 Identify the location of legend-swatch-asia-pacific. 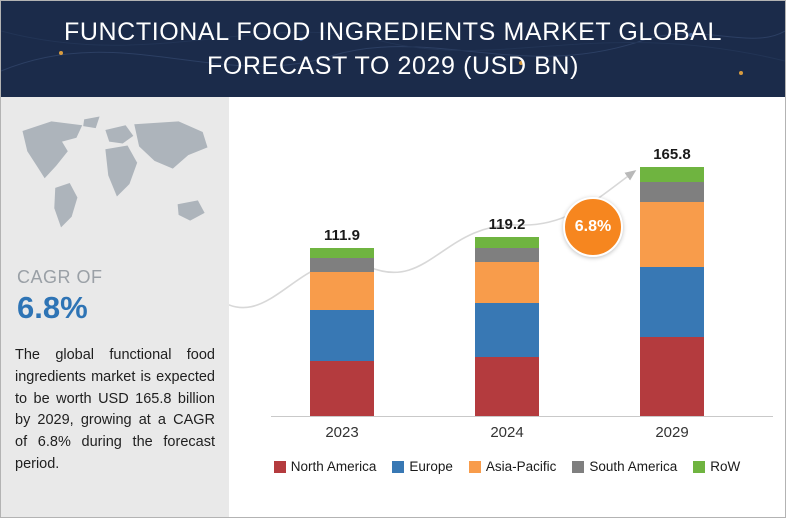
(474, 466).